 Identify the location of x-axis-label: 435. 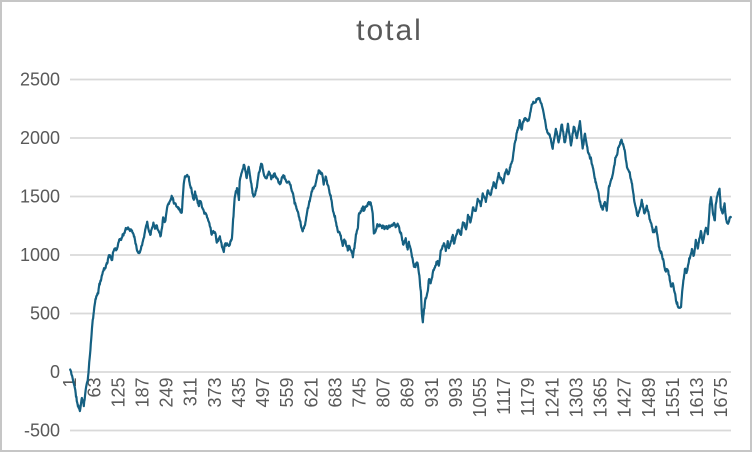
(239, 393).